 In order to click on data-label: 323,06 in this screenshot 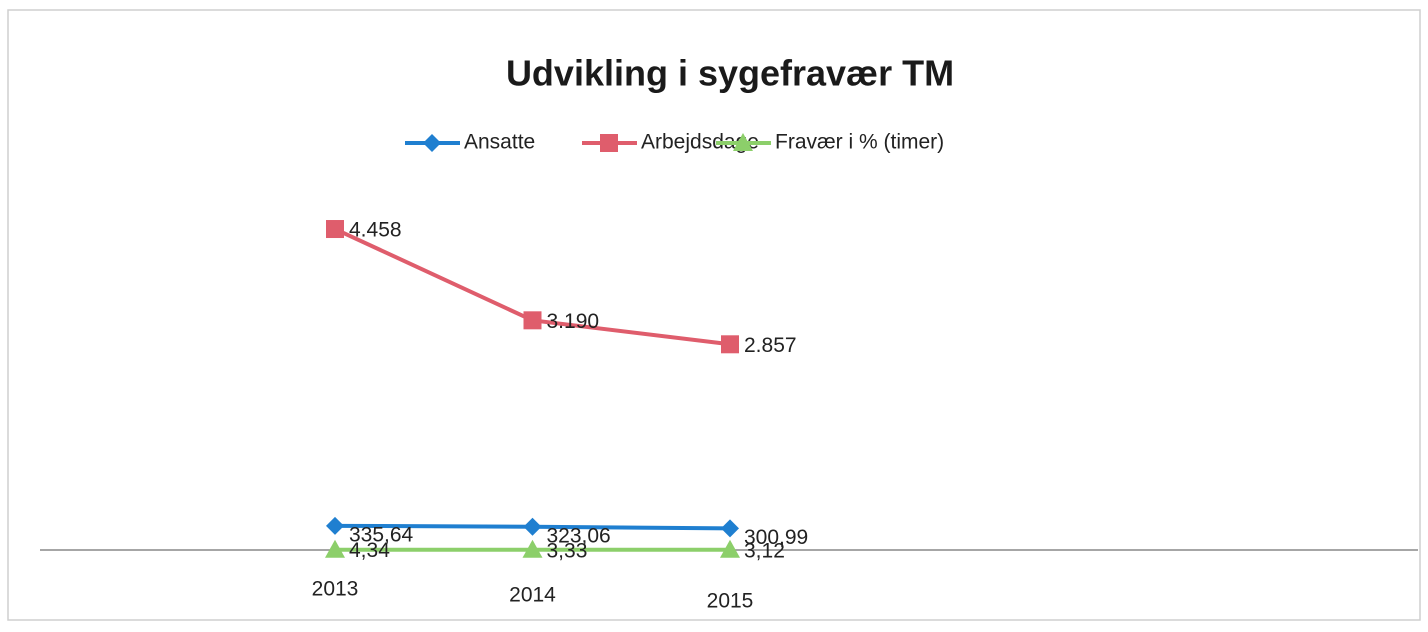, I will do `click(579, 535)`.